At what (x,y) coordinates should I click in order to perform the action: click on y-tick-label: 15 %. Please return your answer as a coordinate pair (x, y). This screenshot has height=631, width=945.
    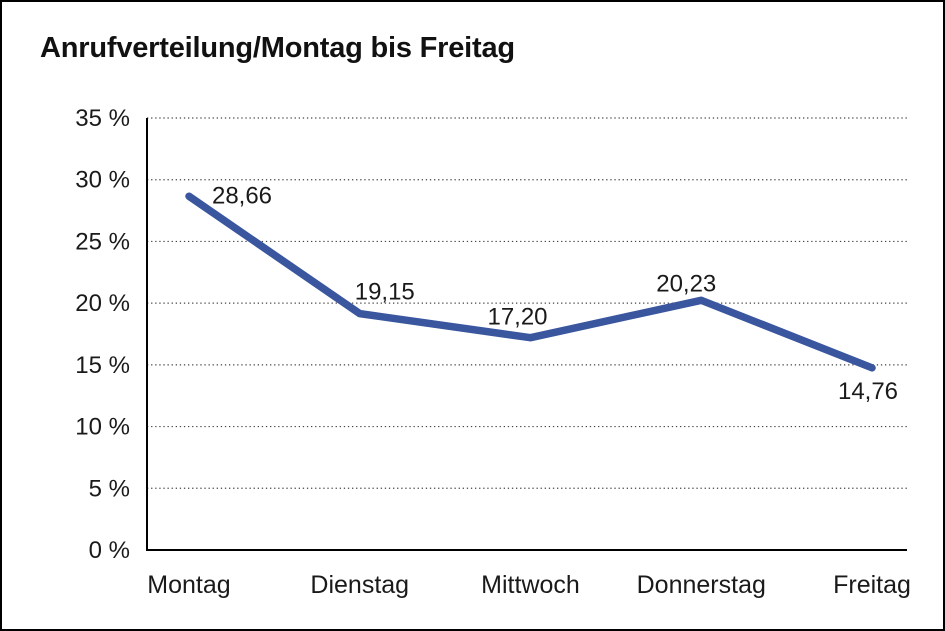
    Looking at the image, I should click on (102, 365).